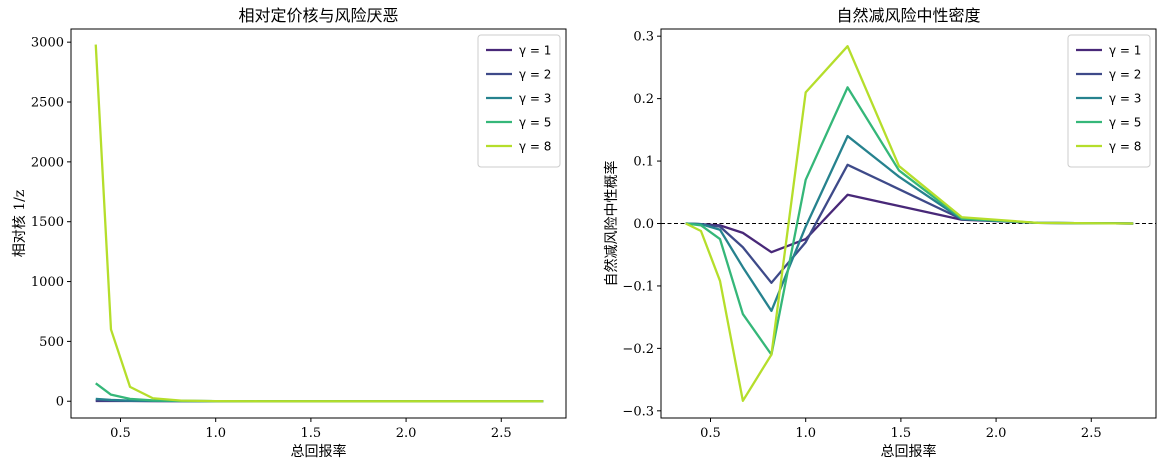  I want to click on y-tick-label: −0.1, so click(638, 286).